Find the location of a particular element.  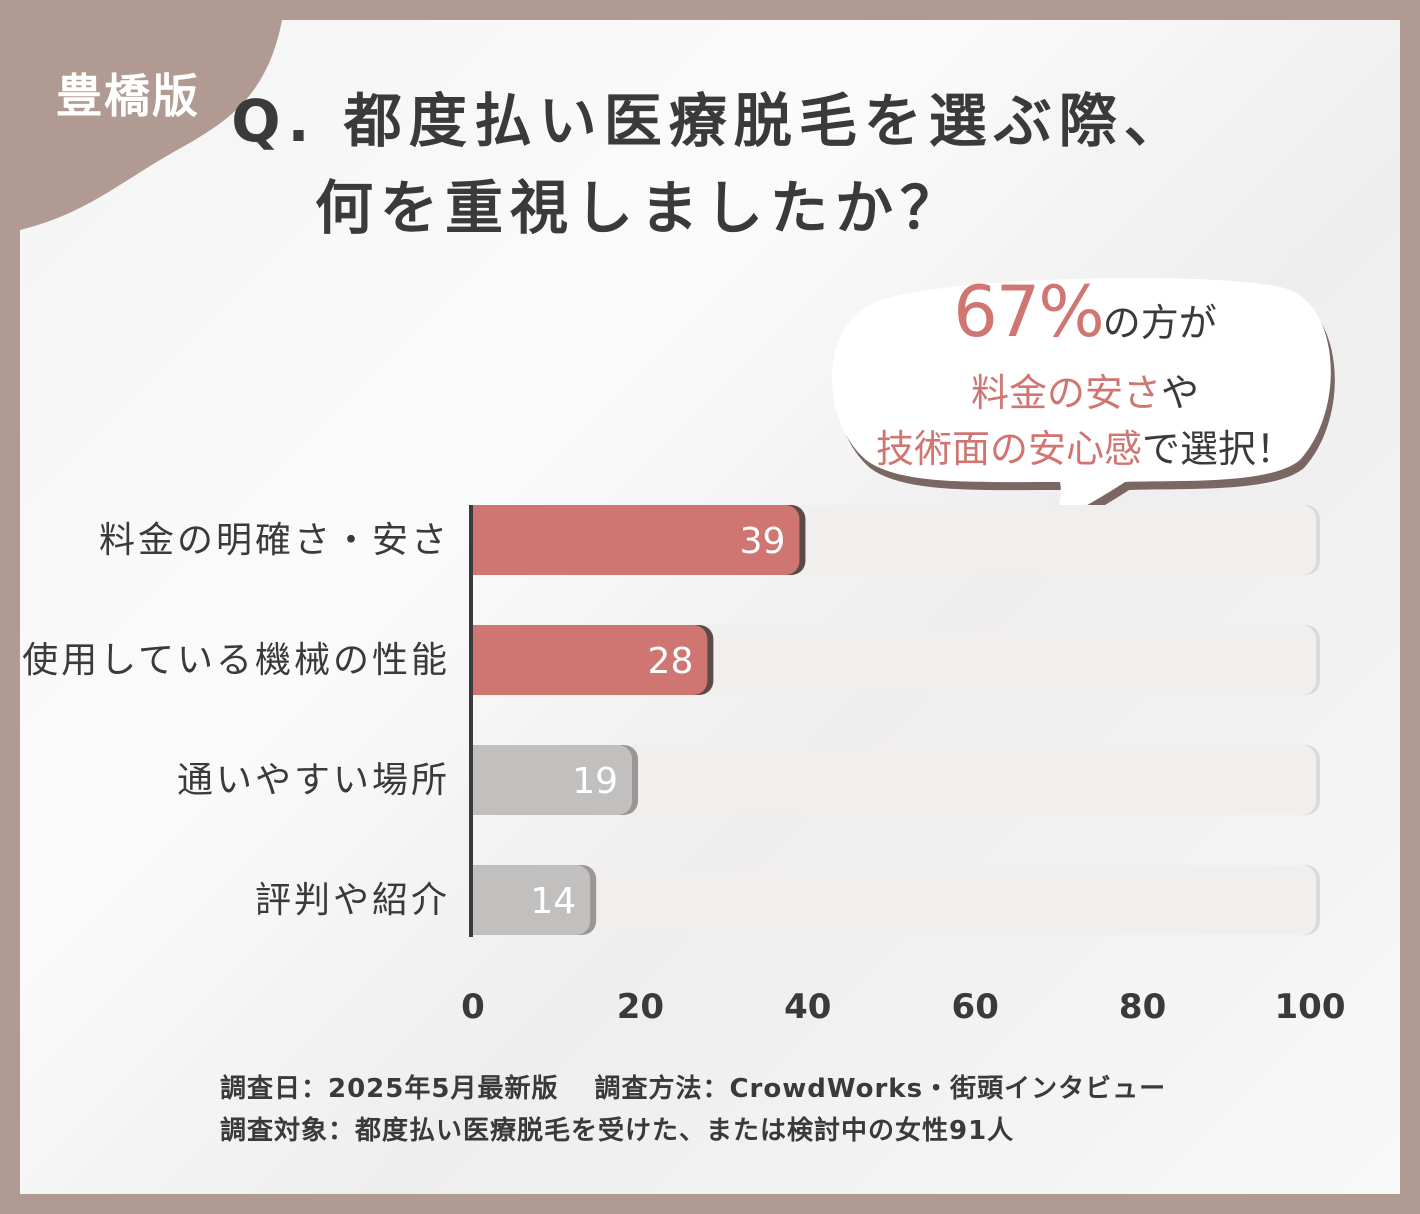

callout-line-1: 67%の方が is located at coordinates (1085, 317).